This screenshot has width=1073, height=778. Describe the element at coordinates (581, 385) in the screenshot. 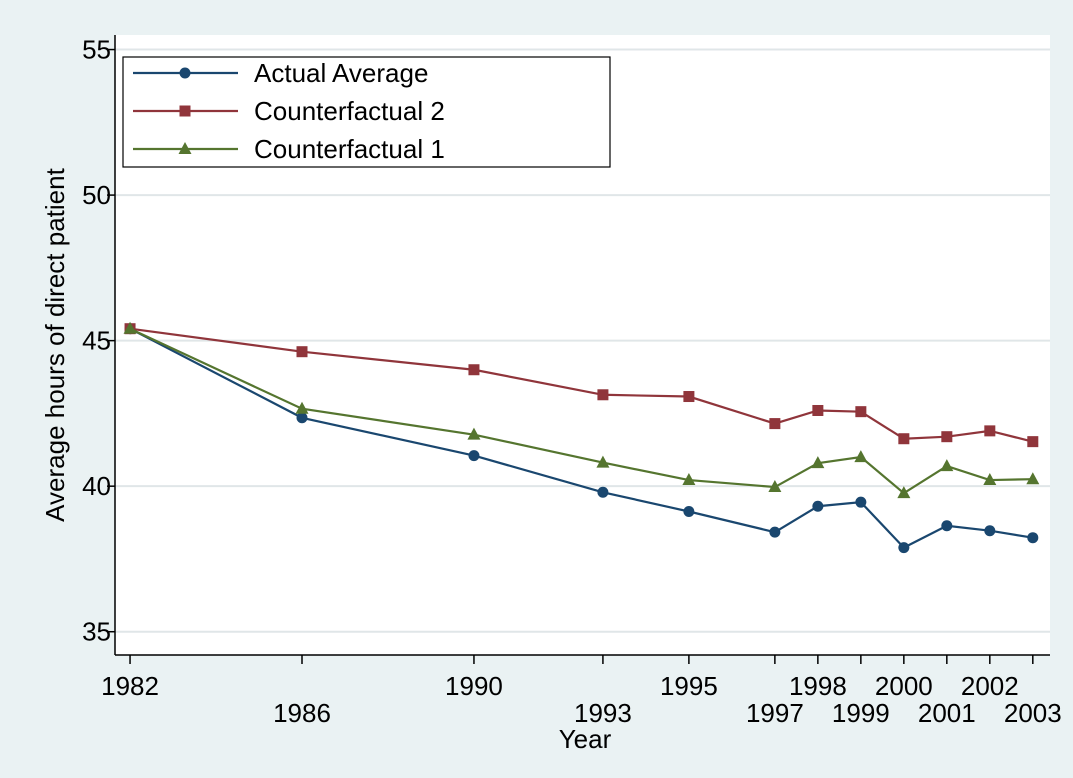

I see `series-line` at that location.